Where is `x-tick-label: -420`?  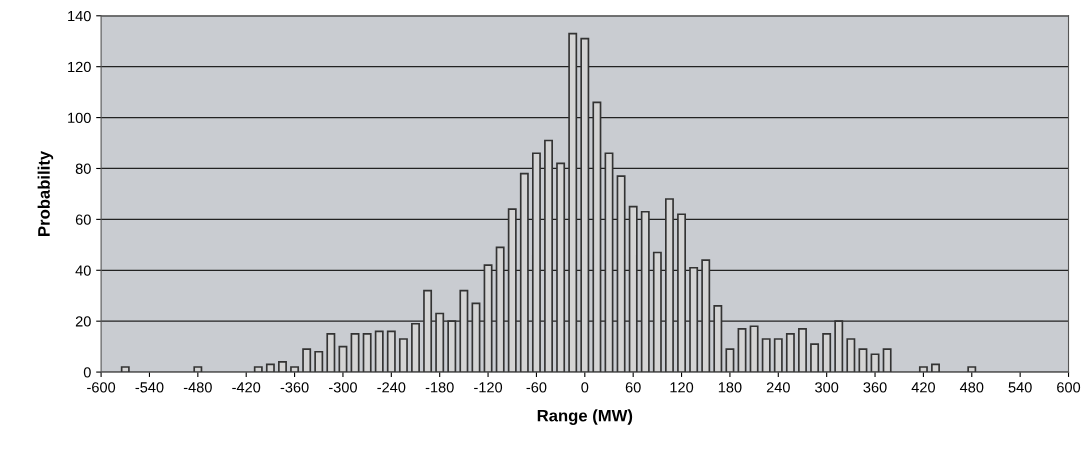
x-tick-label: -420 is located at coordinates (246, 387).